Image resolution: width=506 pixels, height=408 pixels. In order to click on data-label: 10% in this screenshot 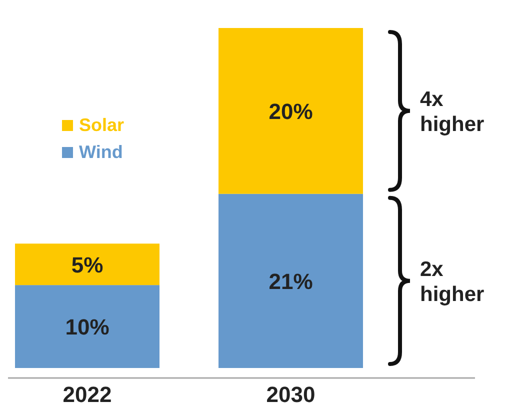, I will do `click(87, 327)`.